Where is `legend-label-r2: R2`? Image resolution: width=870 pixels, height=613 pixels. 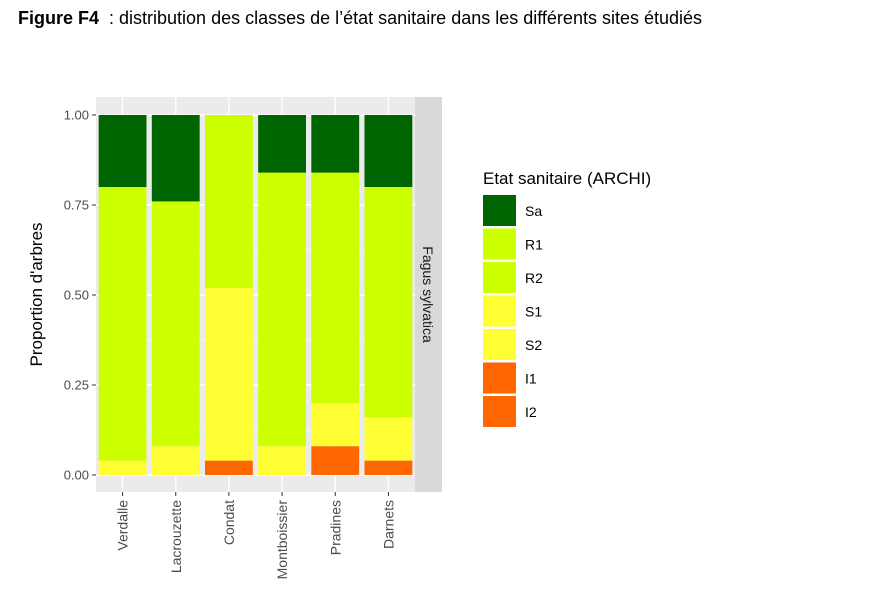 legend-label-r2: R2 is located at coordinates (534, 278).